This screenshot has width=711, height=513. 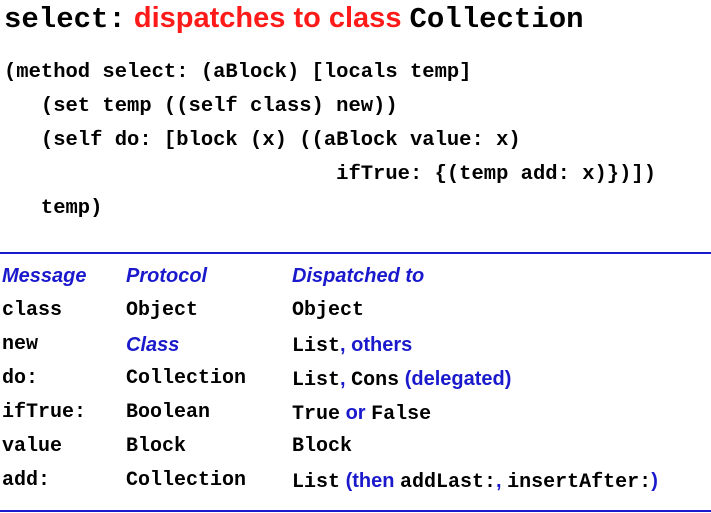 I want to click on message-cell: do:, so click(x=20, y=378).